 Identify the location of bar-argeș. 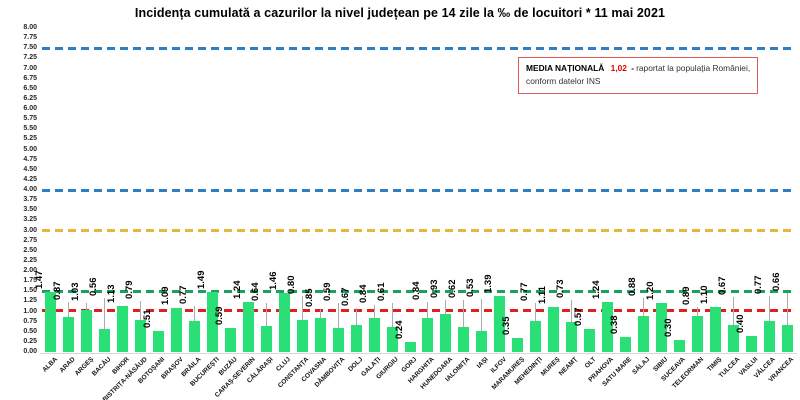
(87, 331).